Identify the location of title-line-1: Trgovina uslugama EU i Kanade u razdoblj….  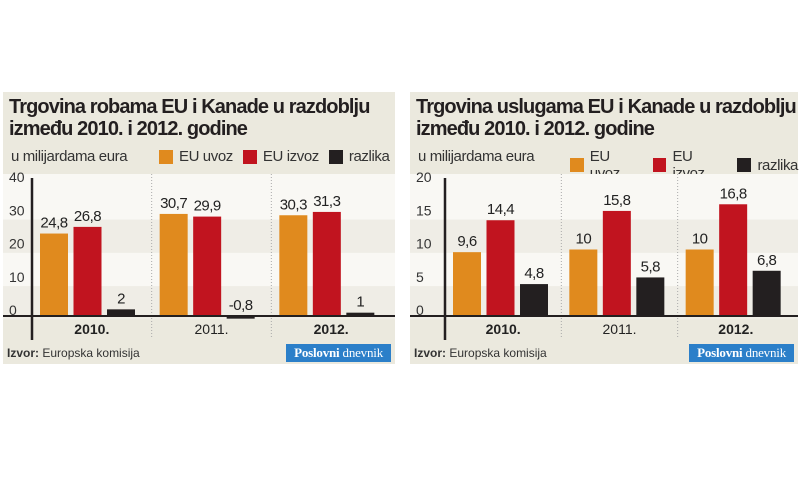
(606, 107).